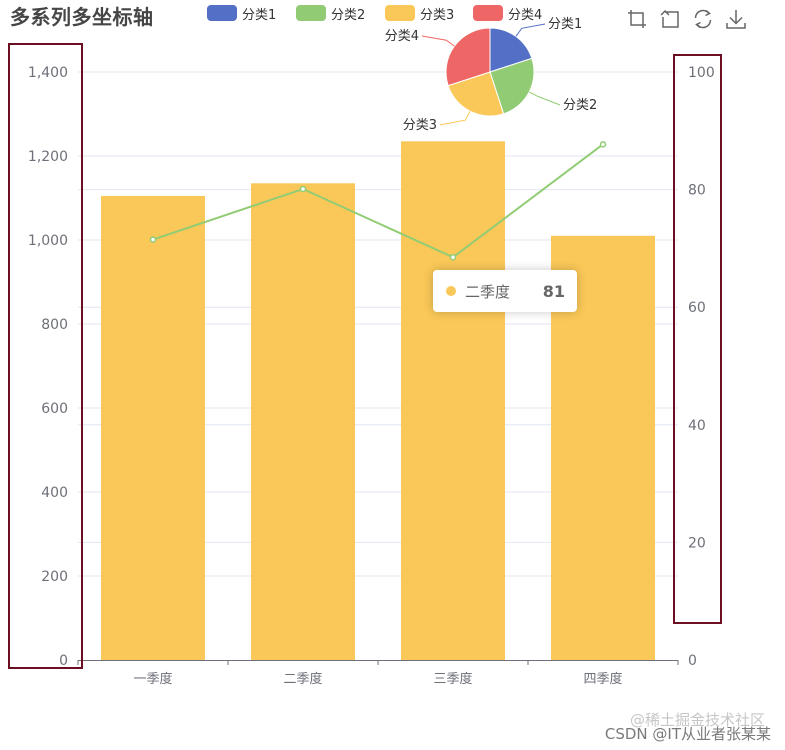 This screenshot has width=785, height=750. What do you see at coordinates (451, 291) in the screenshot?
I see `tooltip-marker` at bounding box center [451, 291].